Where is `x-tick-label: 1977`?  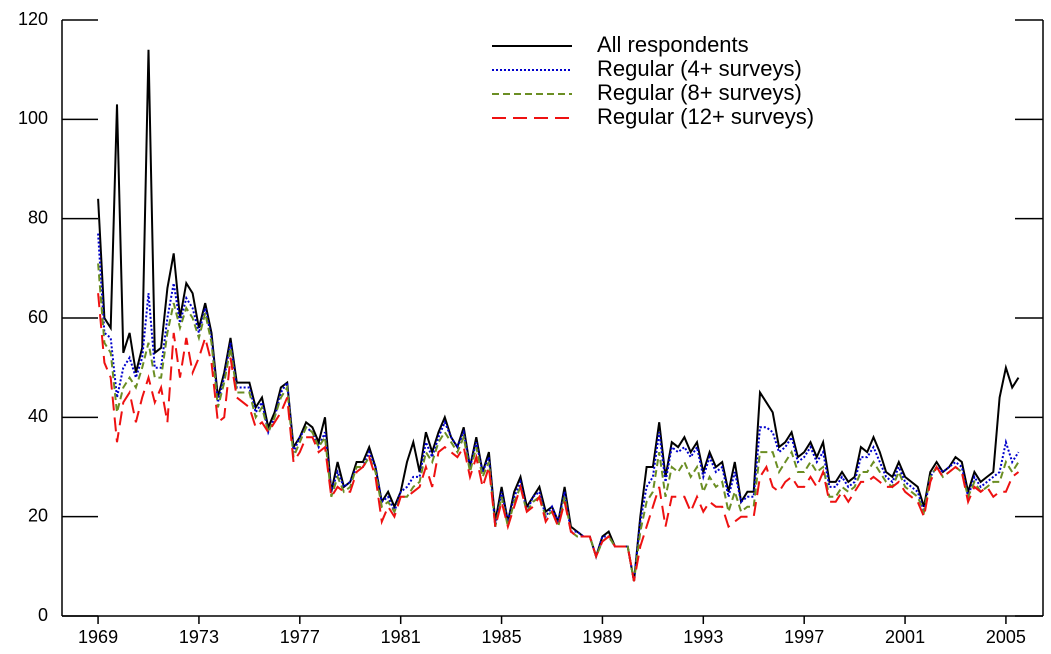
x-tick-label: 1977 is located at coordinates (300, 637).